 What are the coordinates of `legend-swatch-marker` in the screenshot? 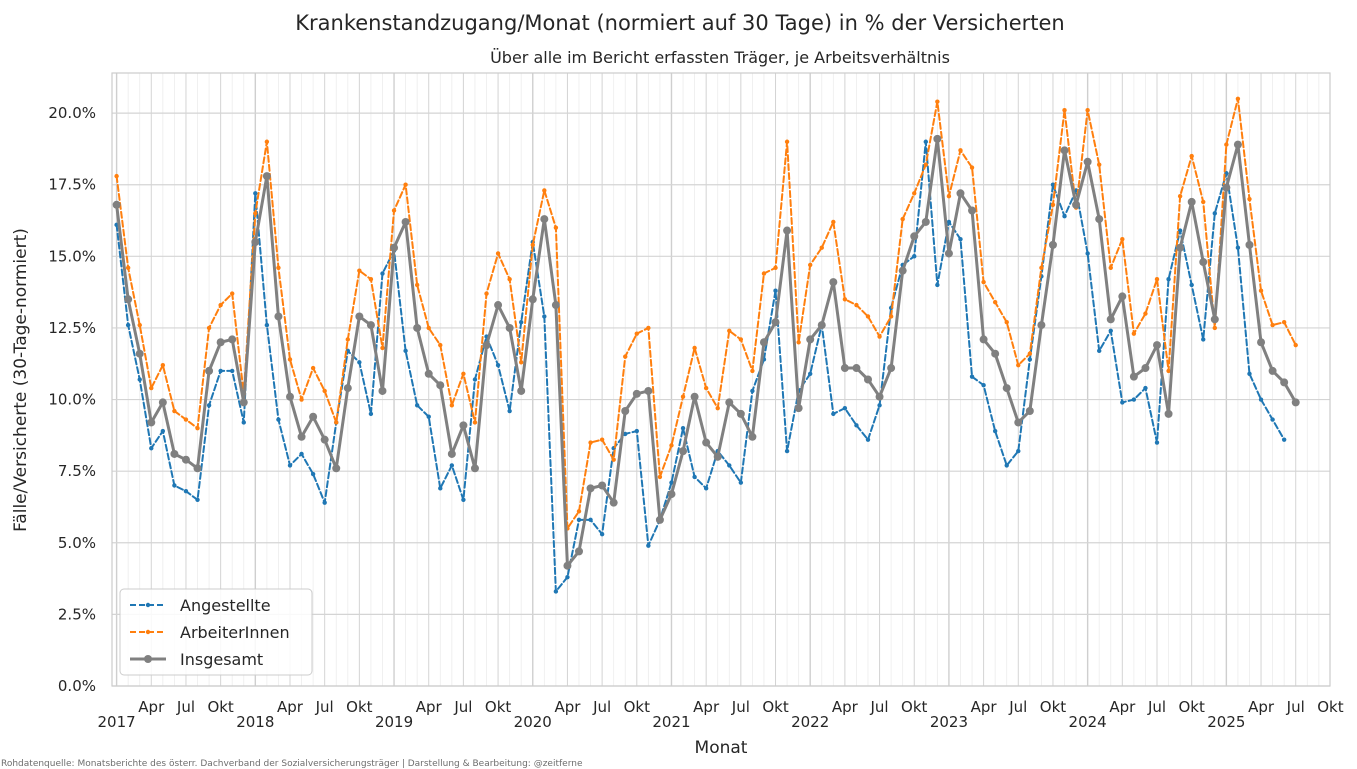 It's located at (148, 632).